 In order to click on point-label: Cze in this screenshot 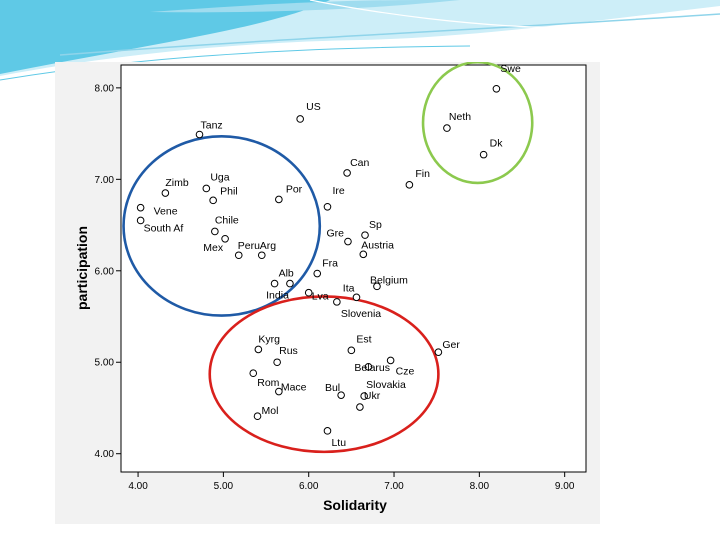, I will do `click(405, 371)`.